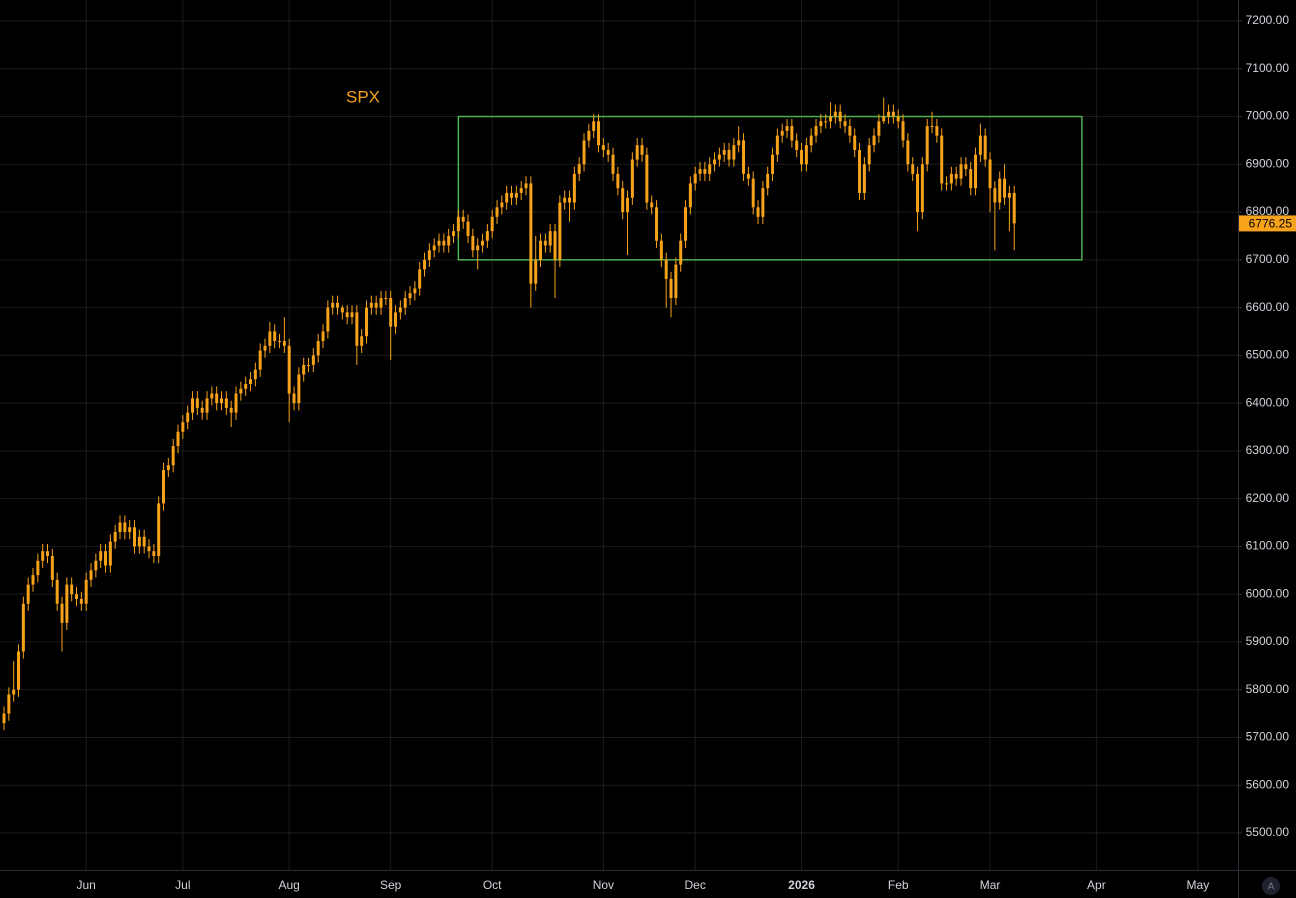 This screenshot has width=1296, height=898. Describe the element at coordinates (86, 885) in the screenshot. I see `x-tick-label: Jun` at that location.